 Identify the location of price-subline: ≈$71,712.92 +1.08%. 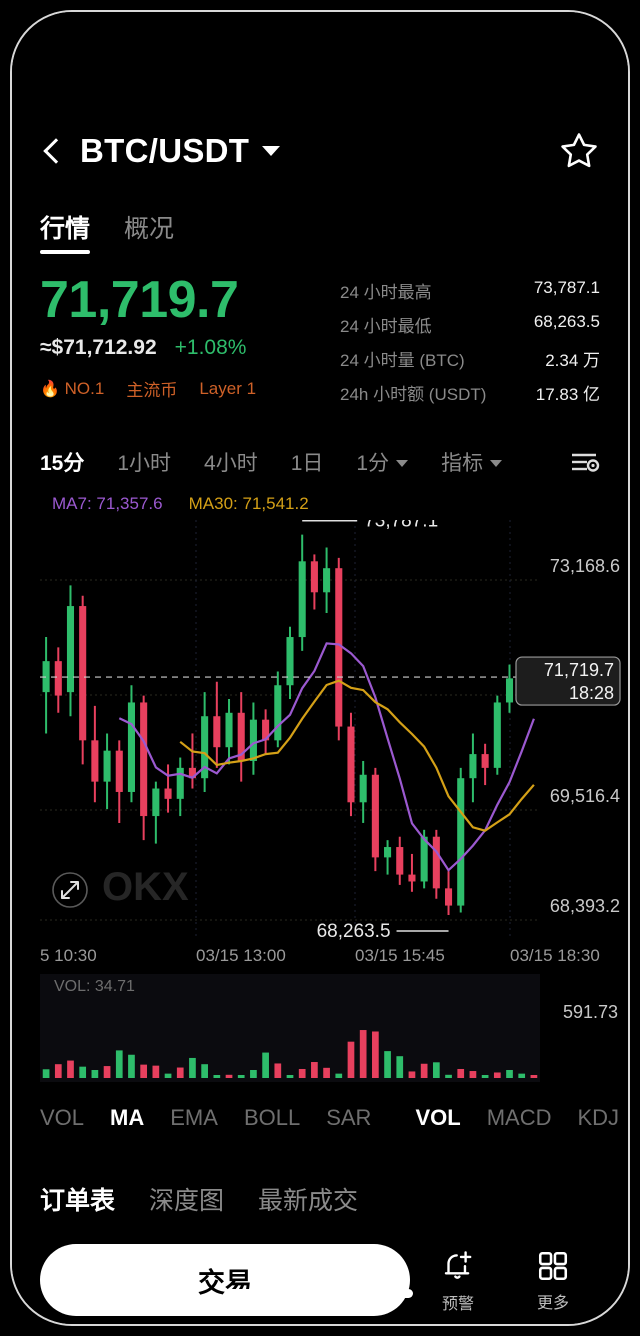
(190, 348).